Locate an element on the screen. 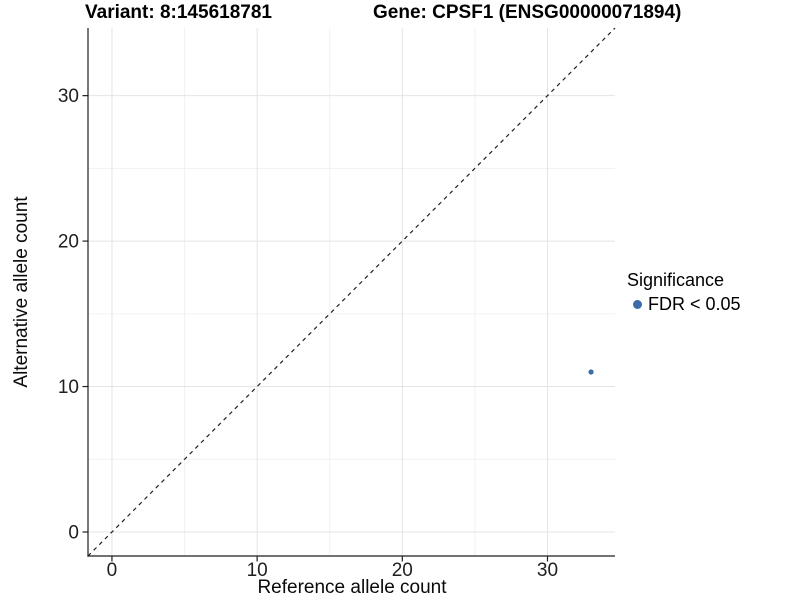 This screenshot has height=600, width=800. y-tick-label: 10 is located at coordinates (68, 387).